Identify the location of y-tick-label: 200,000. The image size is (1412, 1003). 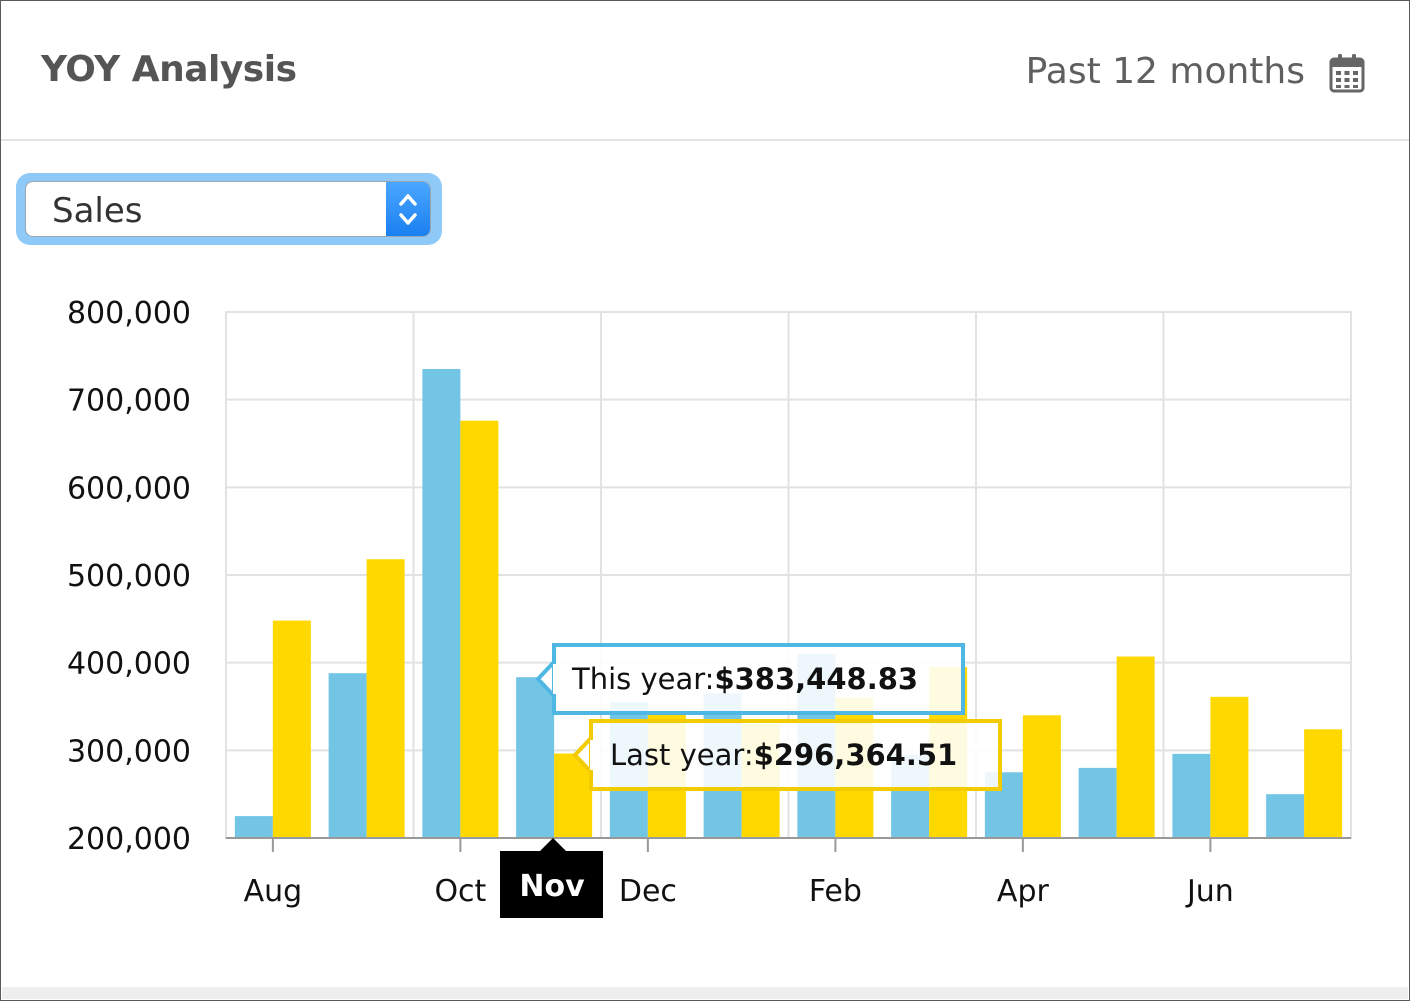
(129, 839).